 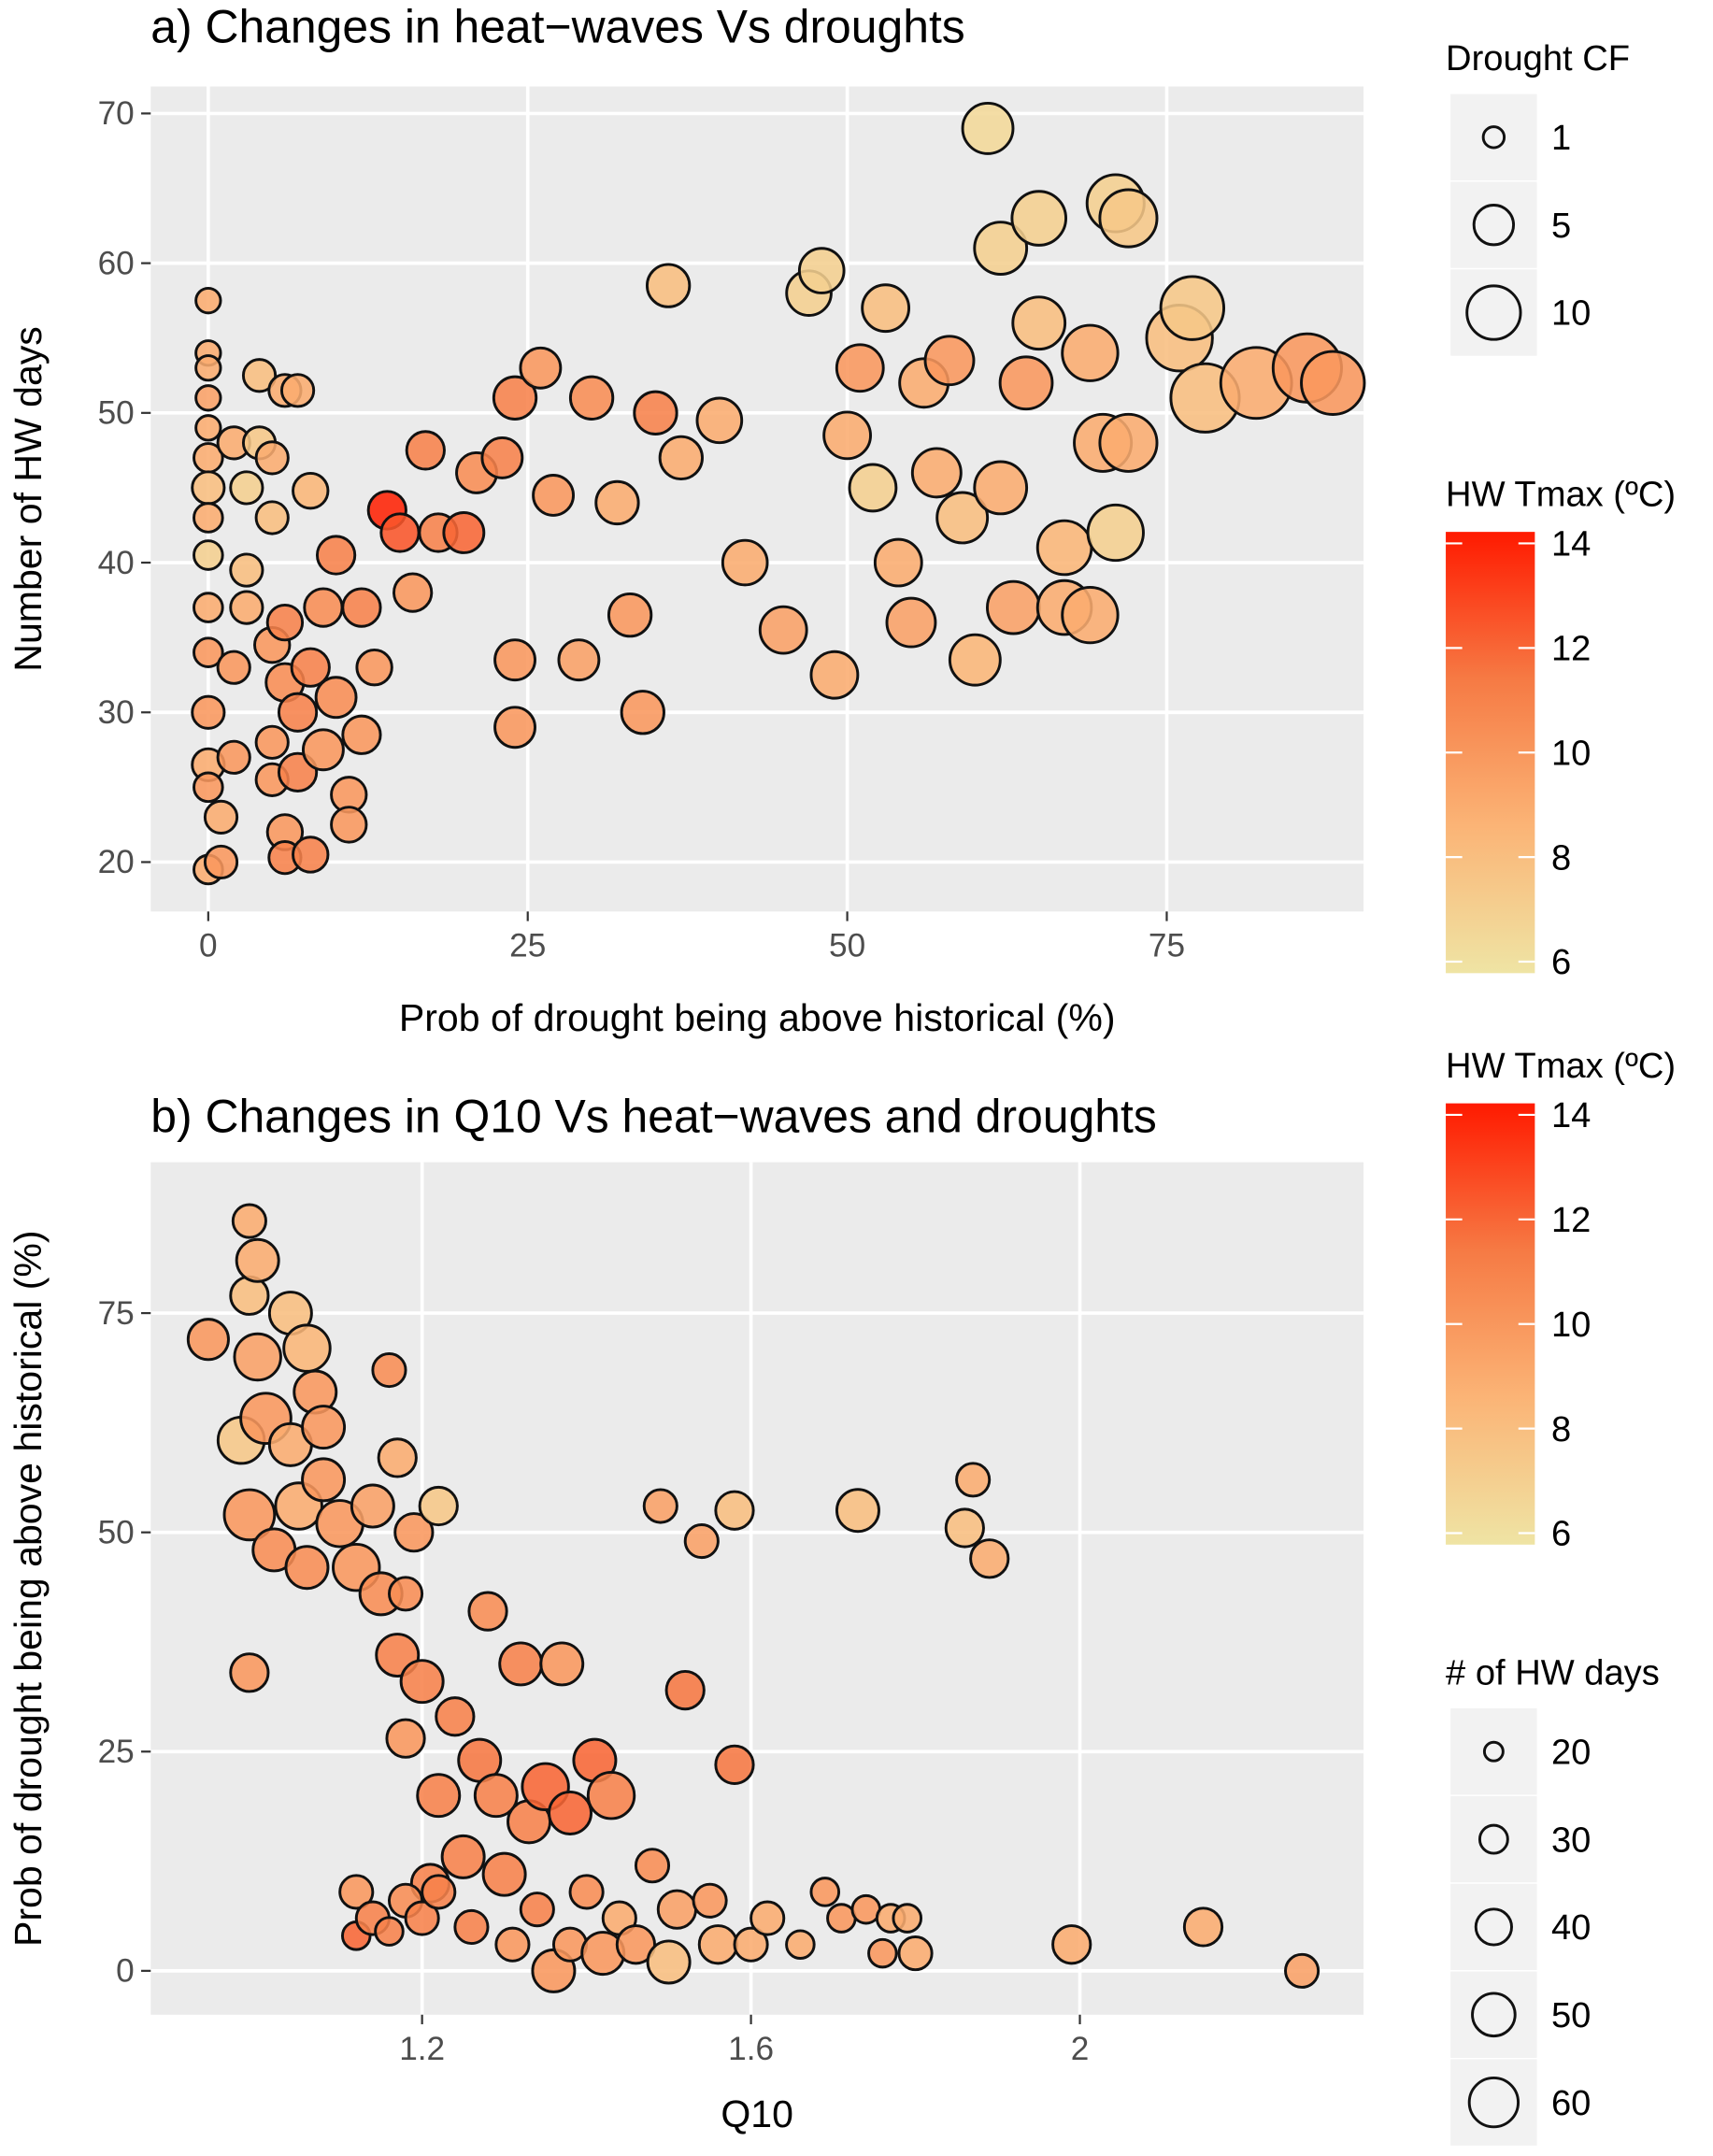 What do you see at coordinates (29, 499) in the screenshot?
I see `y-axis-label: Number of HW days` at bounding box center [29, 499].